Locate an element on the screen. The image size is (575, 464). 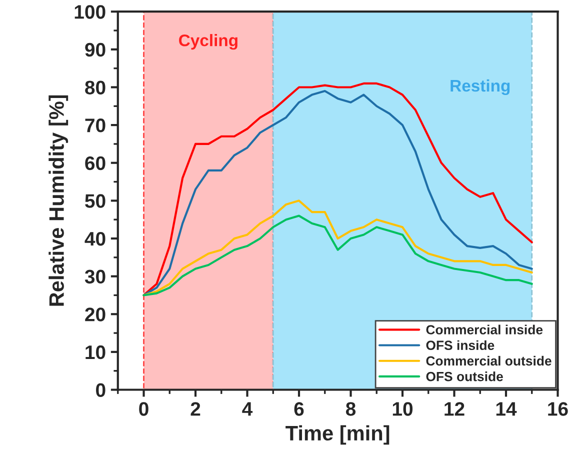
y-tick-label: 100 is located at coordinates (90, 12).